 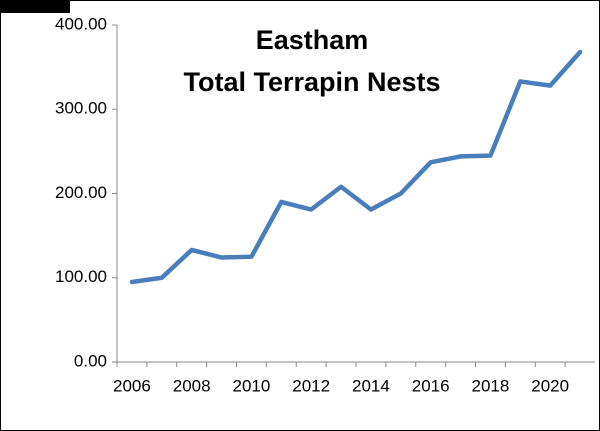 I want to click on y-tick-label: 200.00, so click(x=81, y=192).